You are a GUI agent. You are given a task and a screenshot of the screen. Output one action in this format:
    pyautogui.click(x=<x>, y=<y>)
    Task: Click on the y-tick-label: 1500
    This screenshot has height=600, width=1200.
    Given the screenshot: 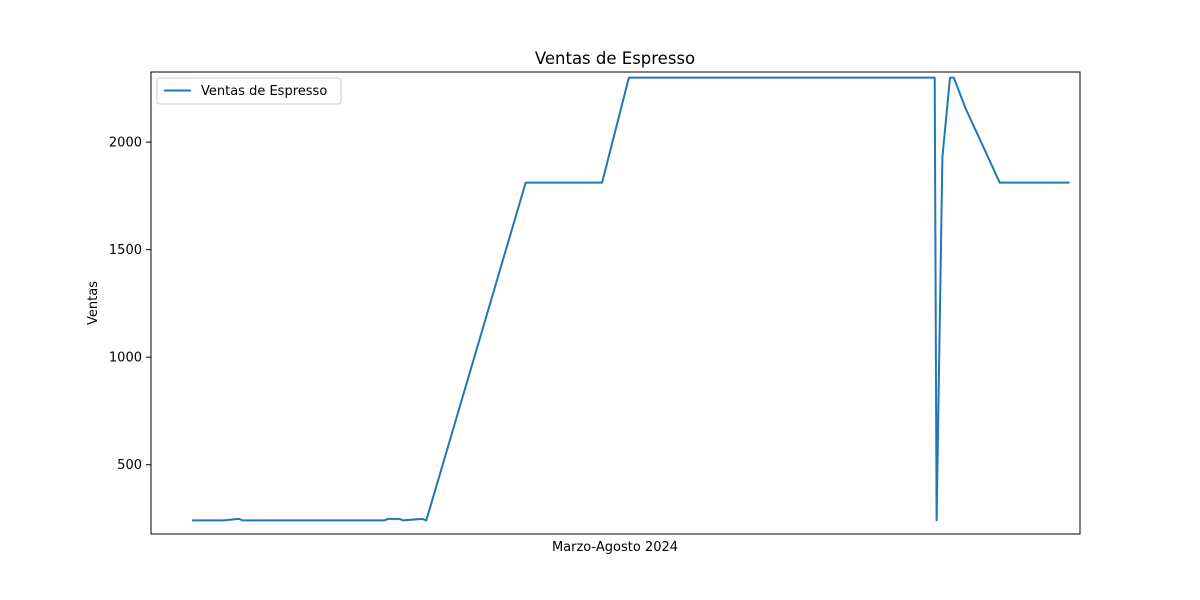 What is the action you would take?
    pyautogui.click(x=125, y=250)
    